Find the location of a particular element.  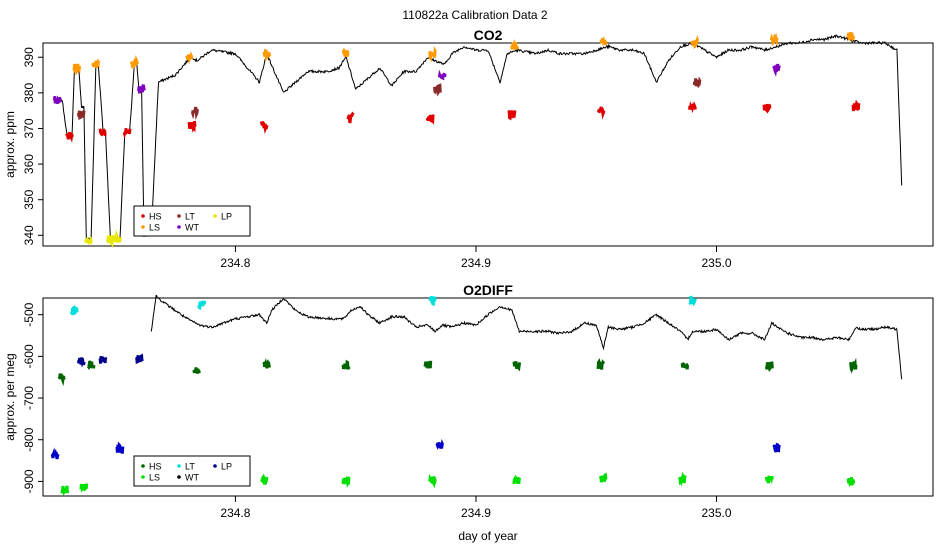

y-axis-label: approx. ppm is located at coordinates (10, 144).